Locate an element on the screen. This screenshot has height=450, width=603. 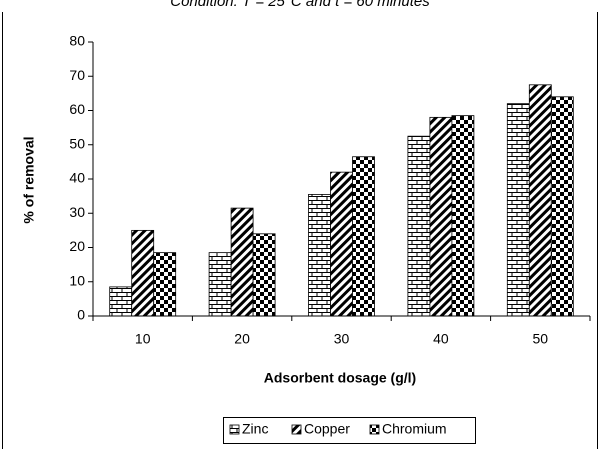
y-tick-label: 60 is located at coordinates (77, 109).